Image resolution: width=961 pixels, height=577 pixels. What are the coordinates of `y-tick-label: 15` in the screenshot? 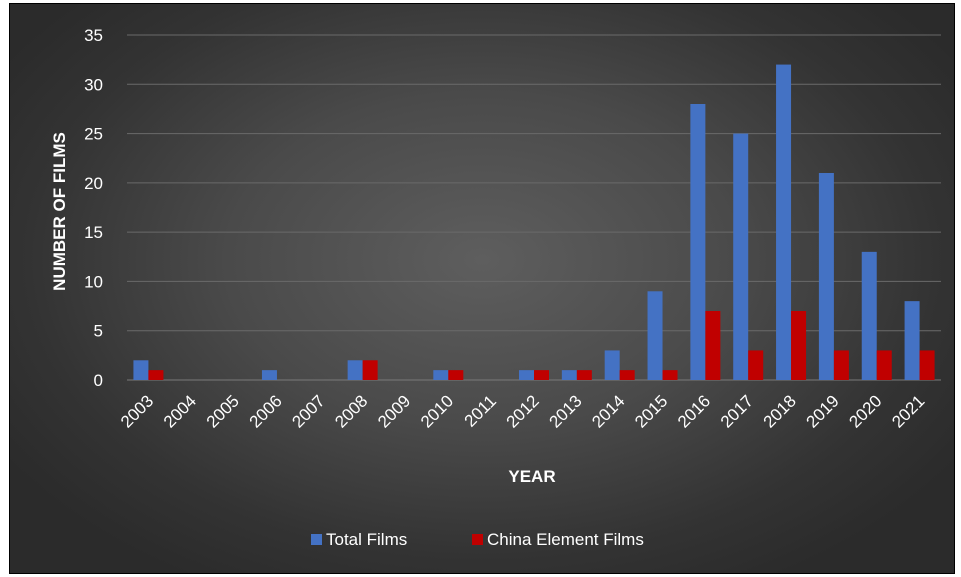 It's located at (93, 232).